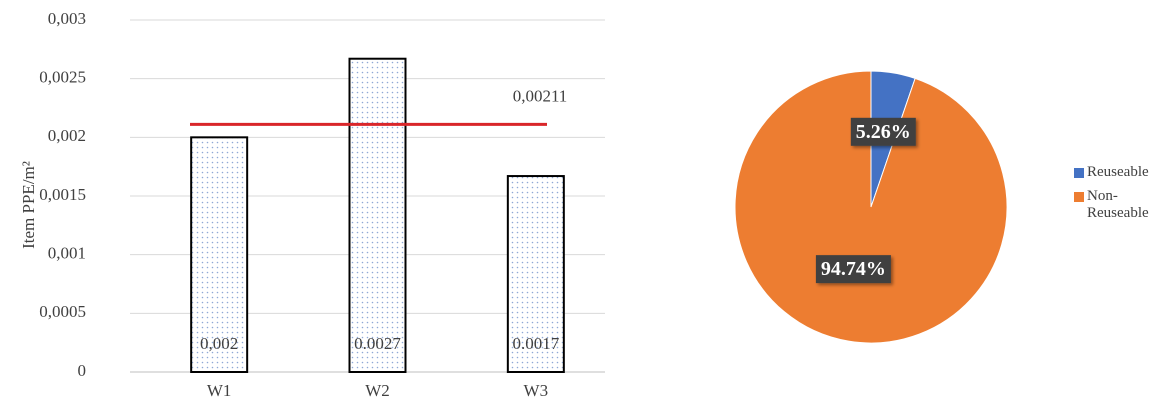  Describe the element at coordinates (67, 135) in the screenshot. I see `y-tick-label: 0,002` at that location.